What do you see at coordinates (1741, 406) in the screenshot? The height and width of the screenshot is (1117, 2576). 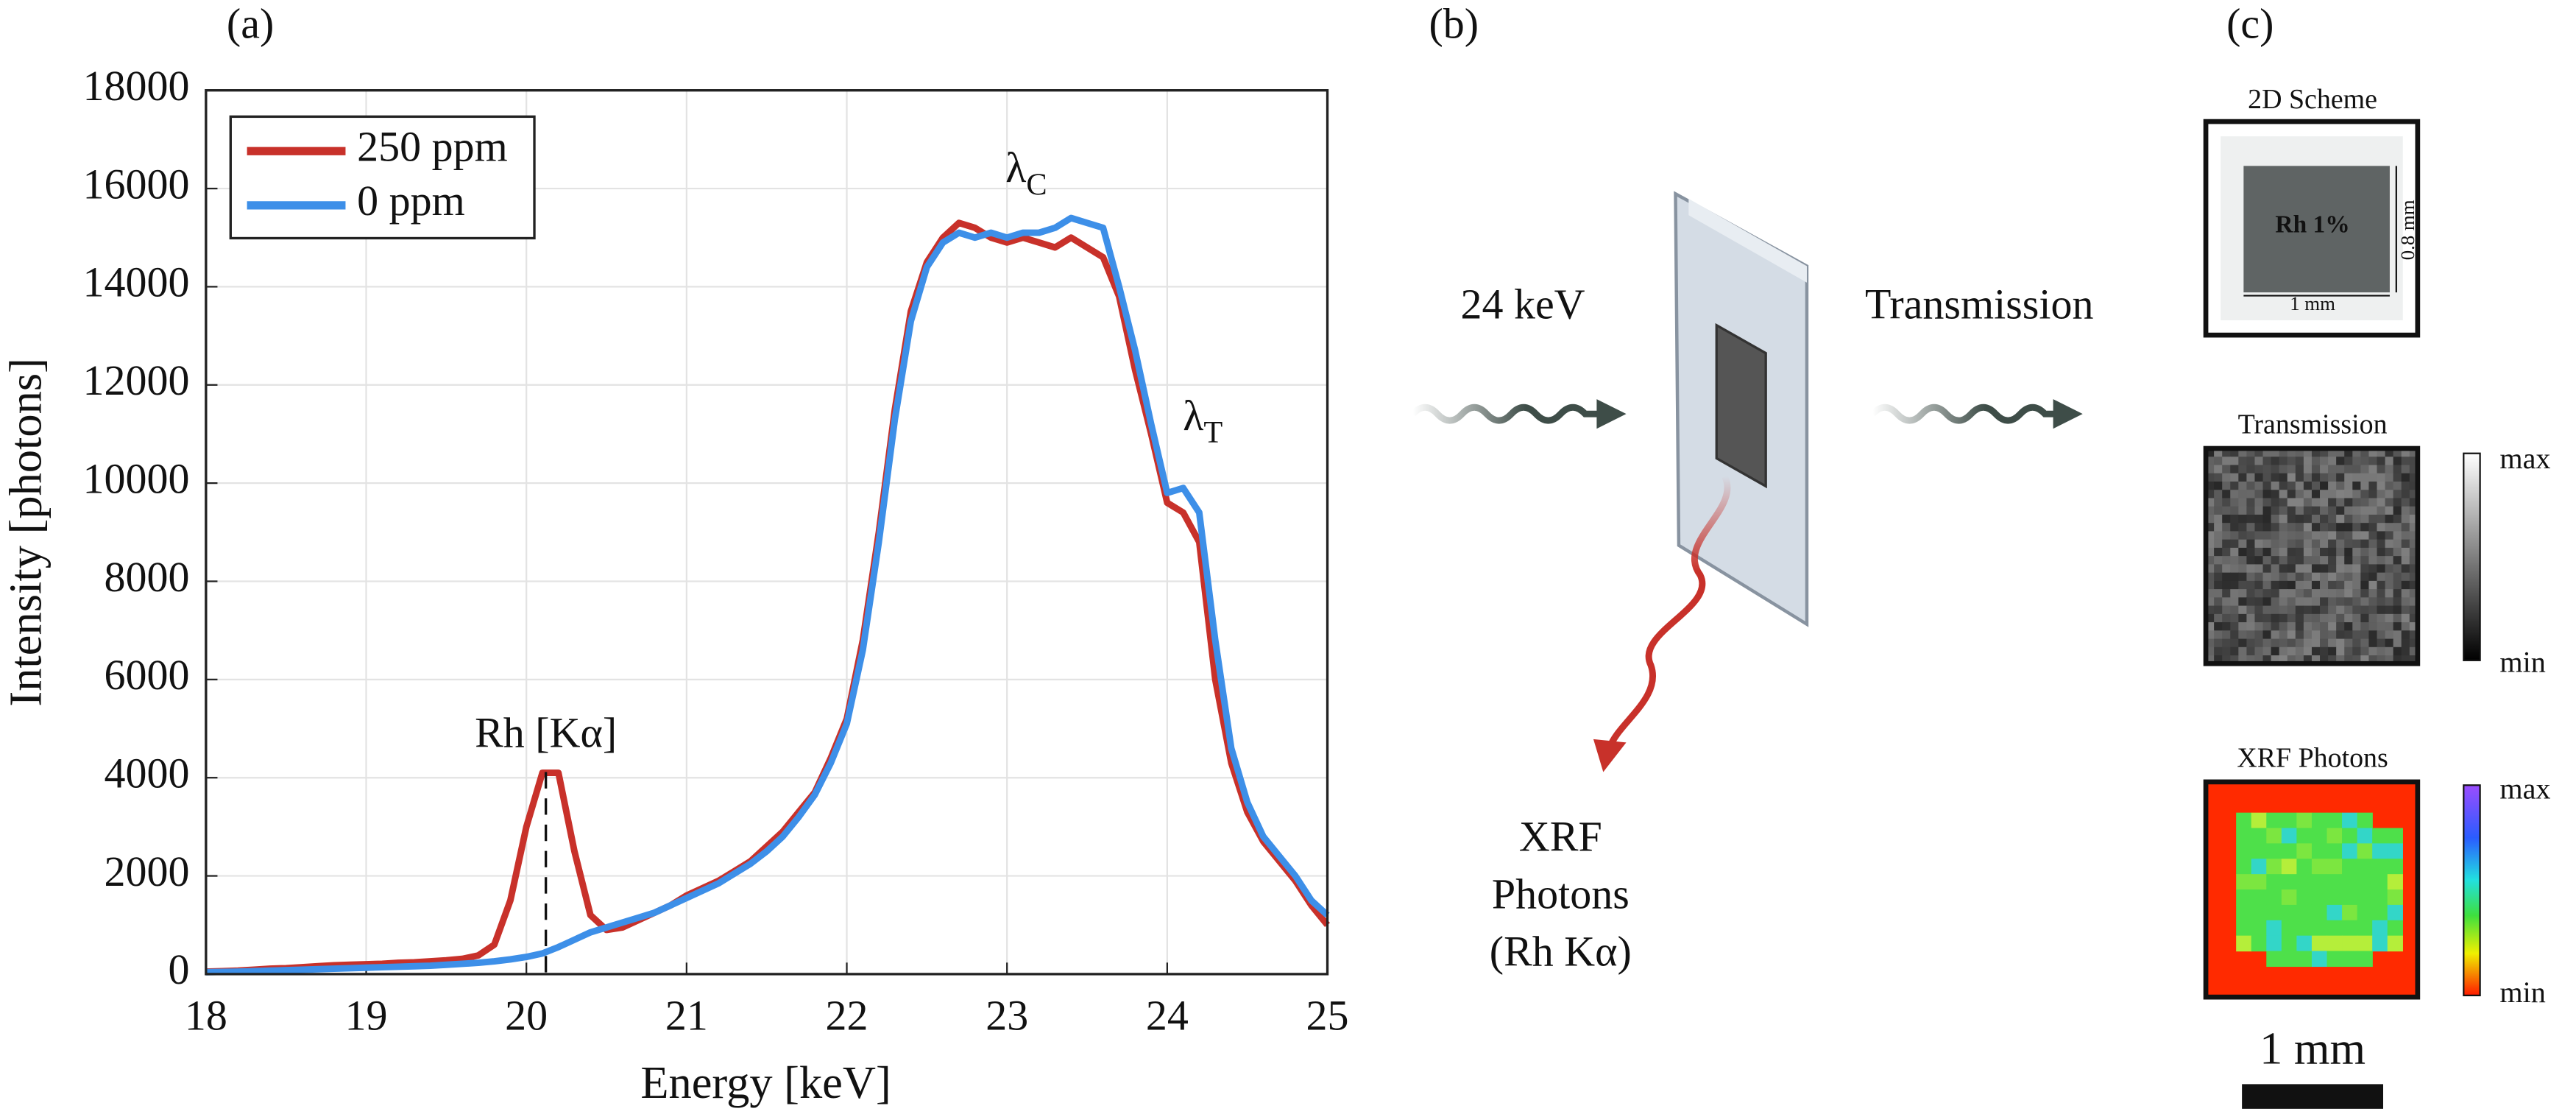 I see `sample` at bounding box center [1741, 406].